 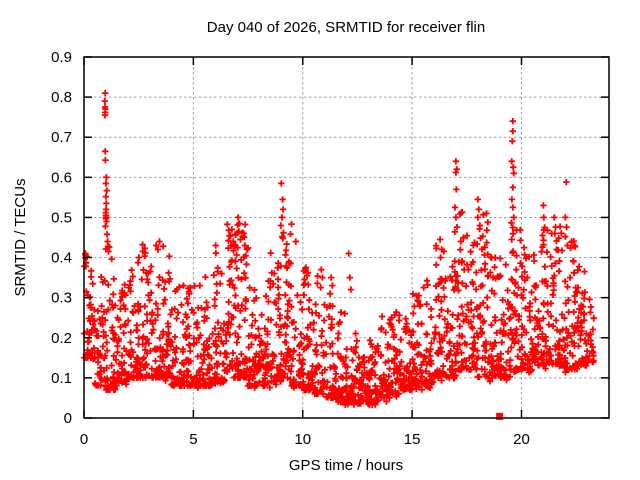 What do you see at coordinates (412, 439) in the screenshot?
I see `svg-text: 15` at bounding box center [412, 439].